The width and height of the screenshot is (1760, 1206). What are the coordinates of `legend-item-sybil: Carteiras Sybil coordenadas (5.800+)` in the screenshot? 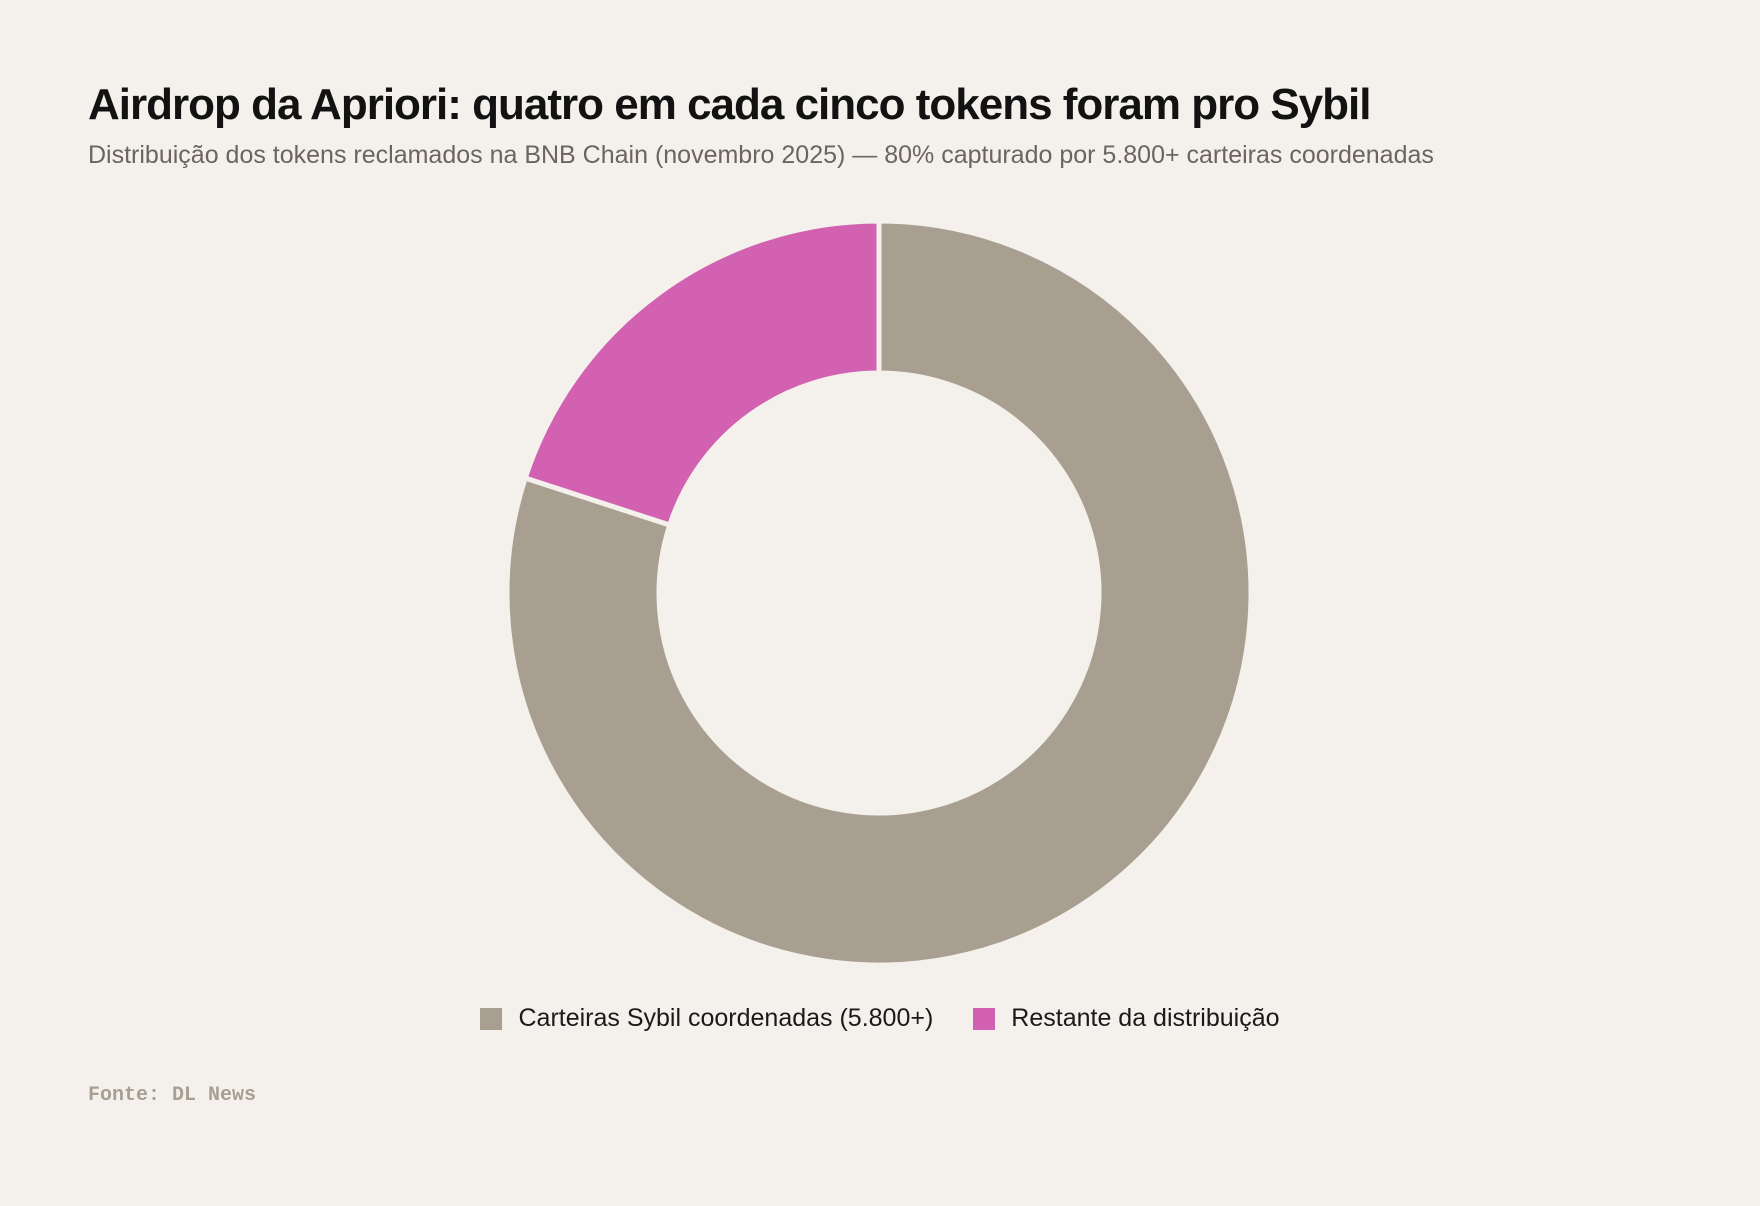 It's located at (706, 1018).